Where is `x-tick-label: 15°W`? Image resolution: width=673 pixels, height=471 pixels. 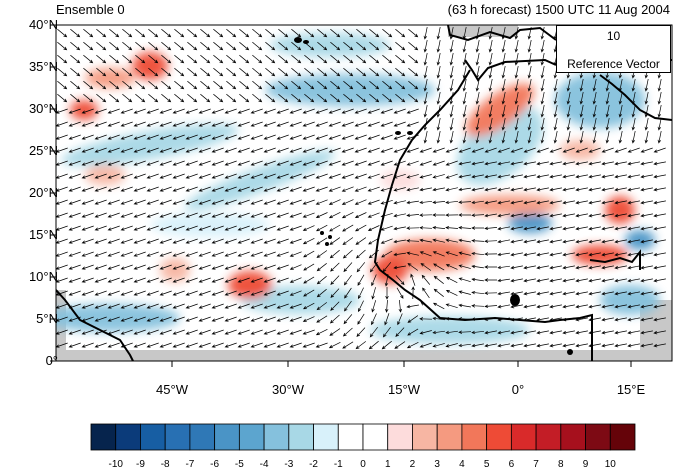 x-tick-label: 15°W is located at coordinates (404, 389).